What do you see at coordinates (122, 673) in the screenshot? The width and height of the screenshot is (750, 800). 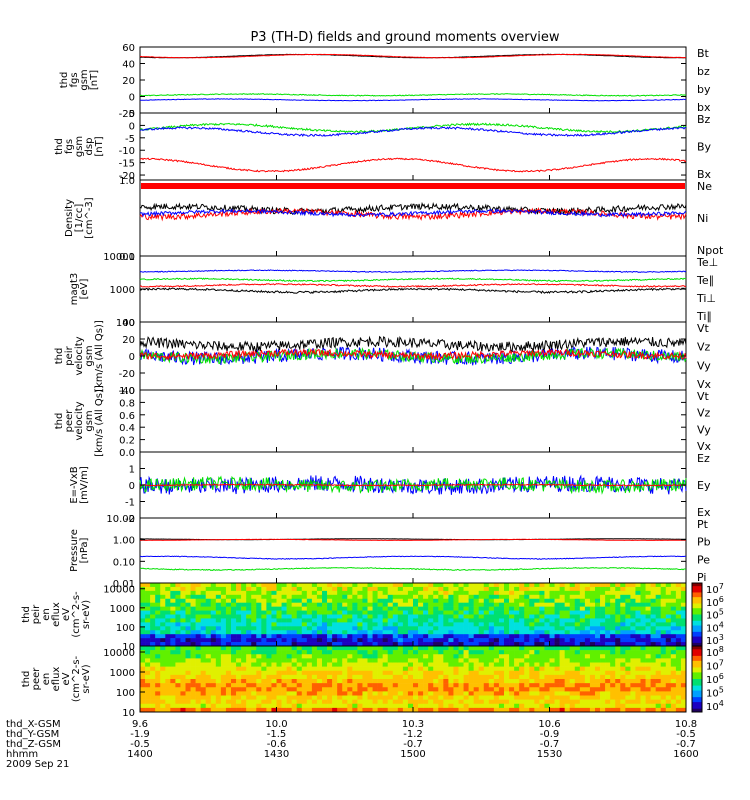 I see `y-tick-label: 1000` at bounding box center [122, 673].